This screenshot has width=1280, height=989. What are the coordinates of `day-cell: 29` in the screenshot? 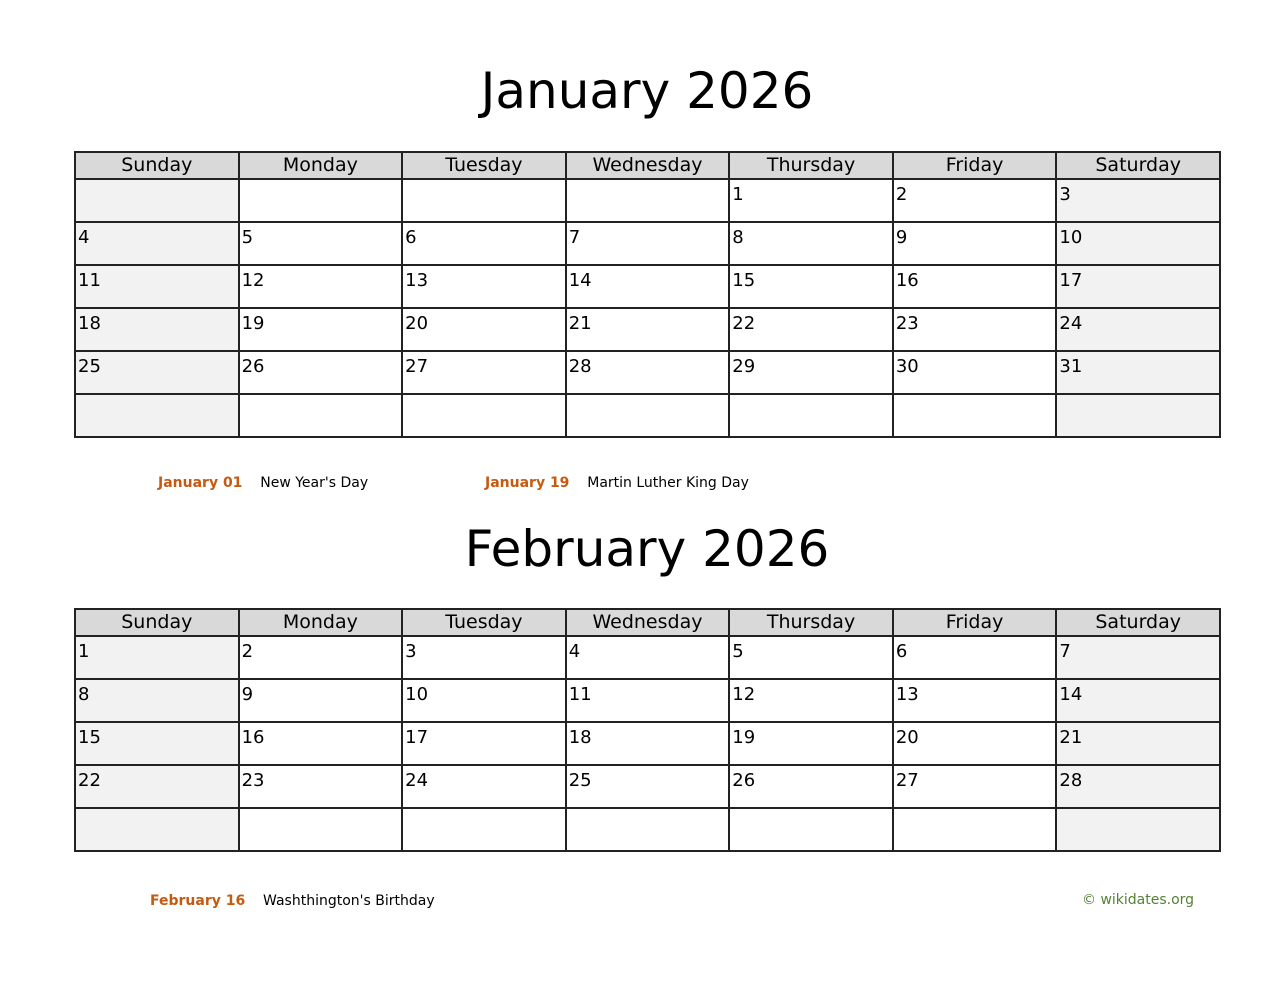 It's located at (811, 372).